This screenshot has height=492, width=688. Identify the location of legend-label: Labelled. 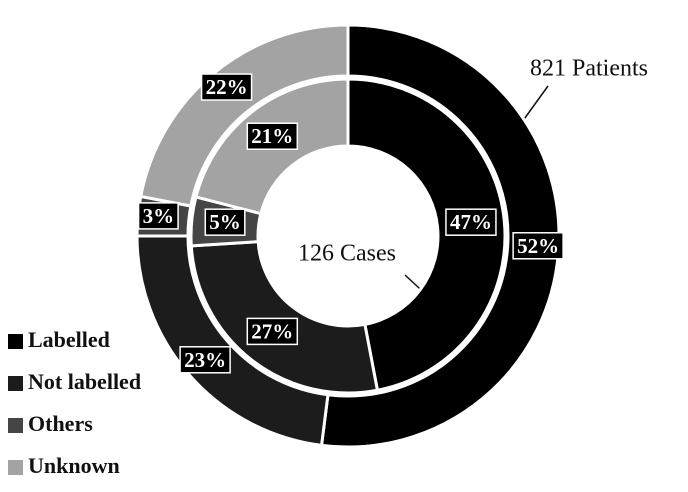
(69, 339).